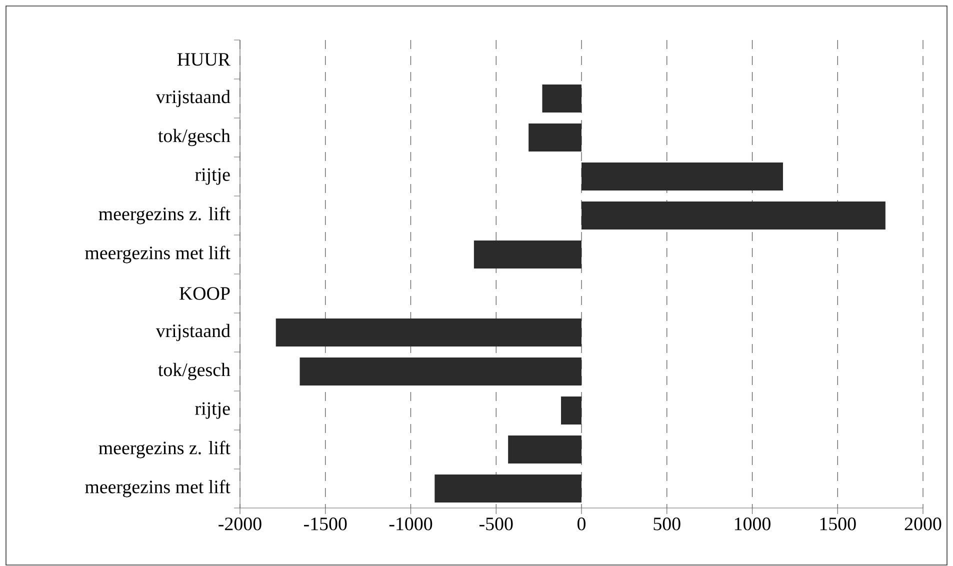  I want to click on x-tick-label: -2000, so click(240, 524).